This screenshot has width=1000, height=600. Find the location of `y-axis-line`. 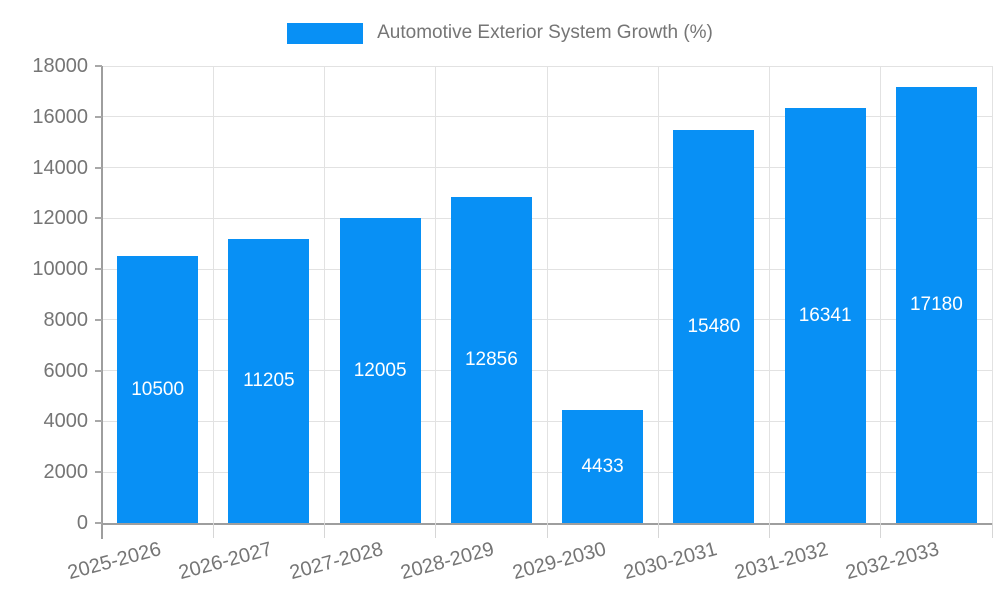

y-axis-line is located at coordinates (101, 302).